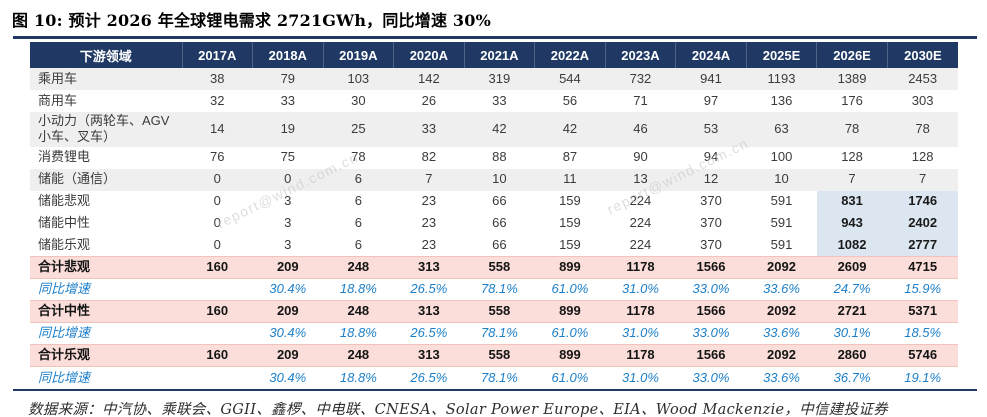 The height and width of the screenshot is (417, 987). What do you see at coordinates (923, 333) in the screenshot?
I see `cell: 18.5%` at bounding box center [923, 333].